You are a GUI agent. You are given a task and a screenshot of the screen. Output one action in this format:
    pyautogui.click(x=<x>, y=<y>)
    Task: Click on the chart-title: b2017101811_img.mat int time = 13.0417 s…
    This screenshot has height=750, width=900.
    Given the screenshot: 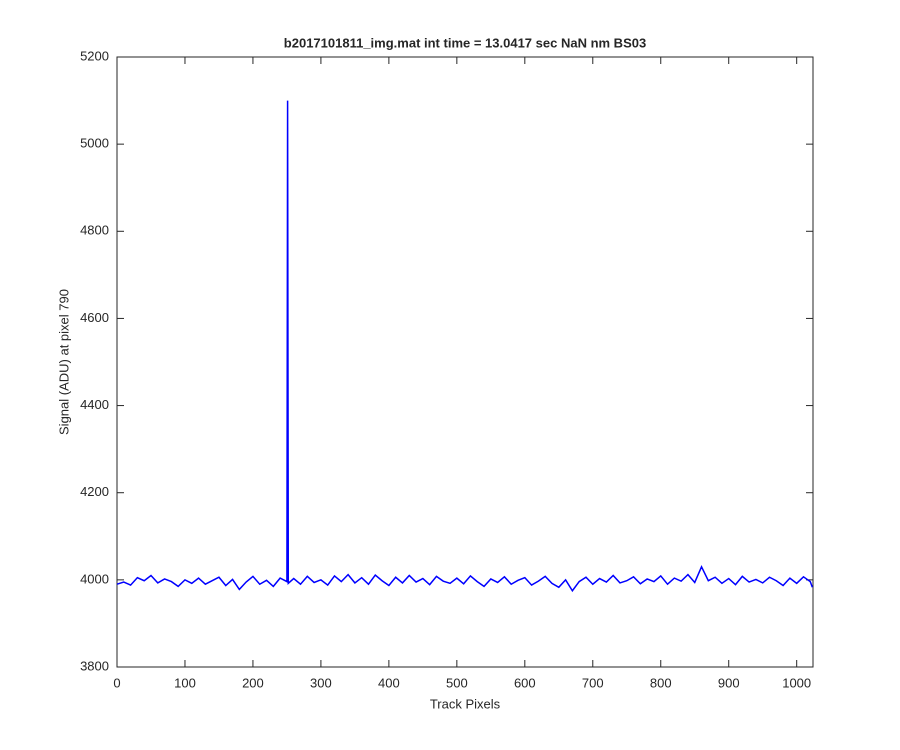 What is the action you would take?
    pyautogui.click(x=465, y=42)
    